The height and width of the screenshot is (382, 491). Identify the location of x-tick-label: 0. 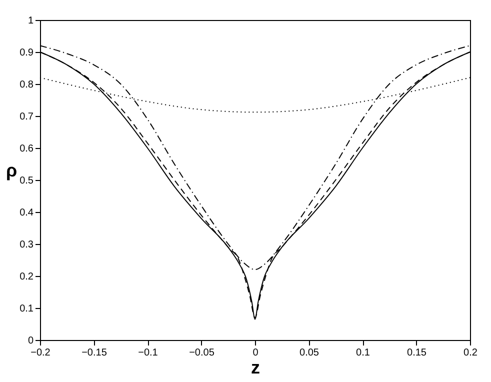
(255, 353).